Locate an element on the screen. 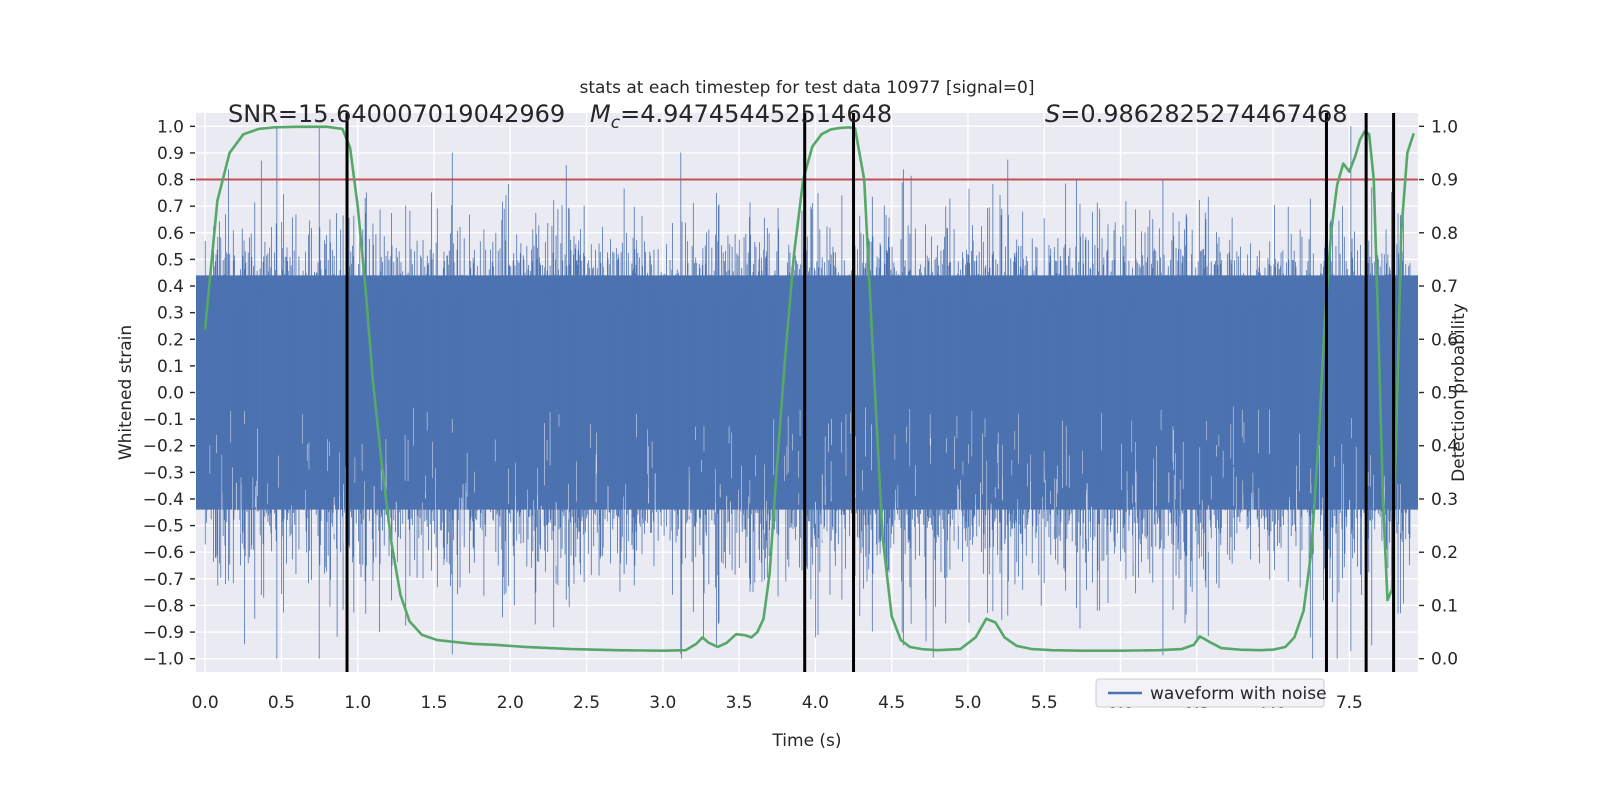 Image resolution: width=1600 pixels, height=800 pixels. y-axis-tick-label: 0.8 is located at coordinates (170, 181).